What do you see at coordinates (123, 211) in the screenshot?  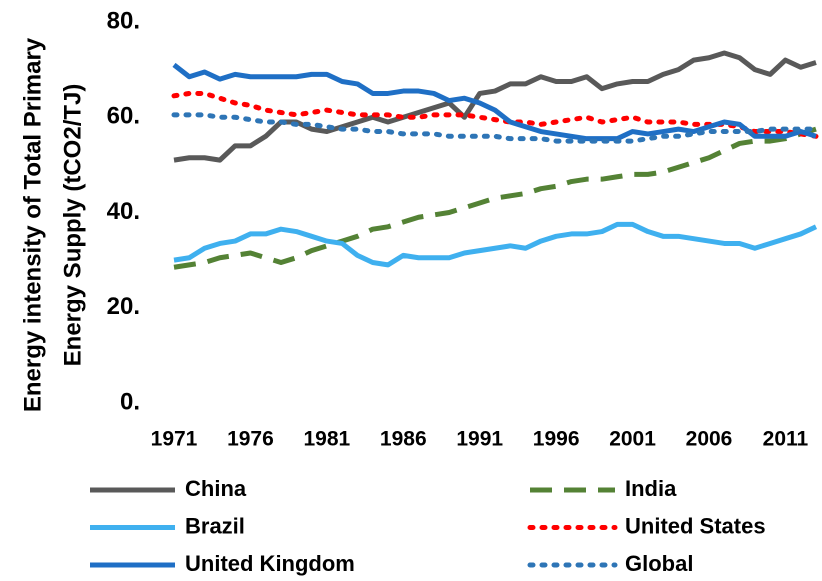 I see `y-tick-label: 40.` at bounding box center [123, 211].